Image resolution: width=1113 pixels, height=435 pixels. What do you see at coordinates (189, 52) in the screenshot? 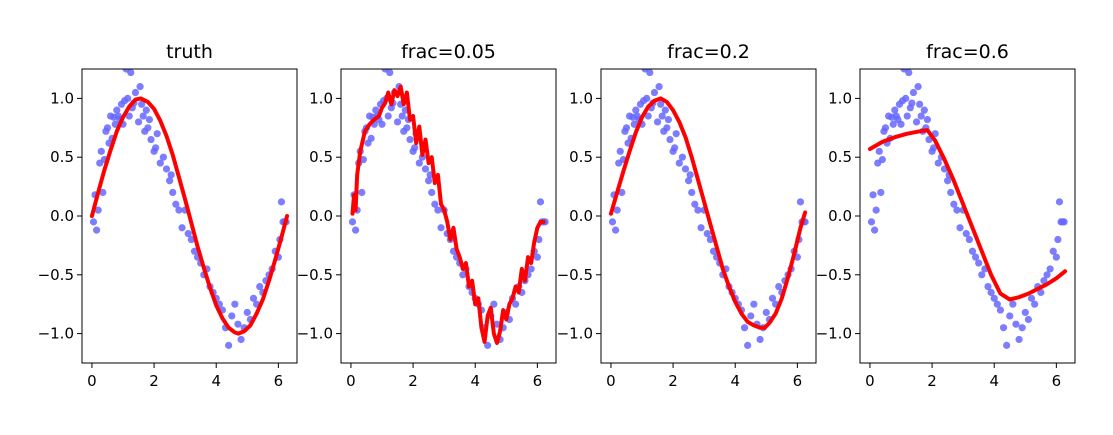
I see `subplot-title: truth` at bounding box center [189, 52].